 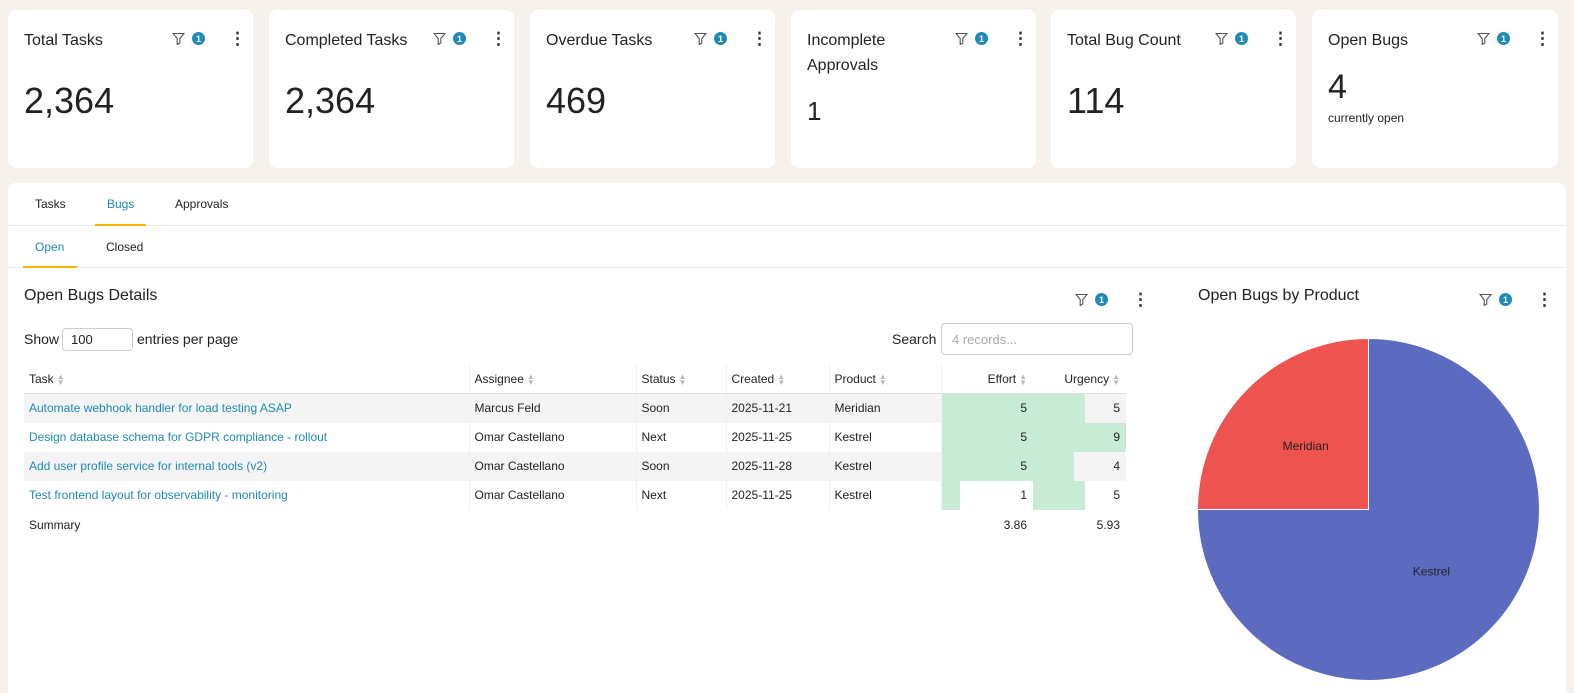 I want to click on tab-bugs: Bugs, so click(x=121, y=204).